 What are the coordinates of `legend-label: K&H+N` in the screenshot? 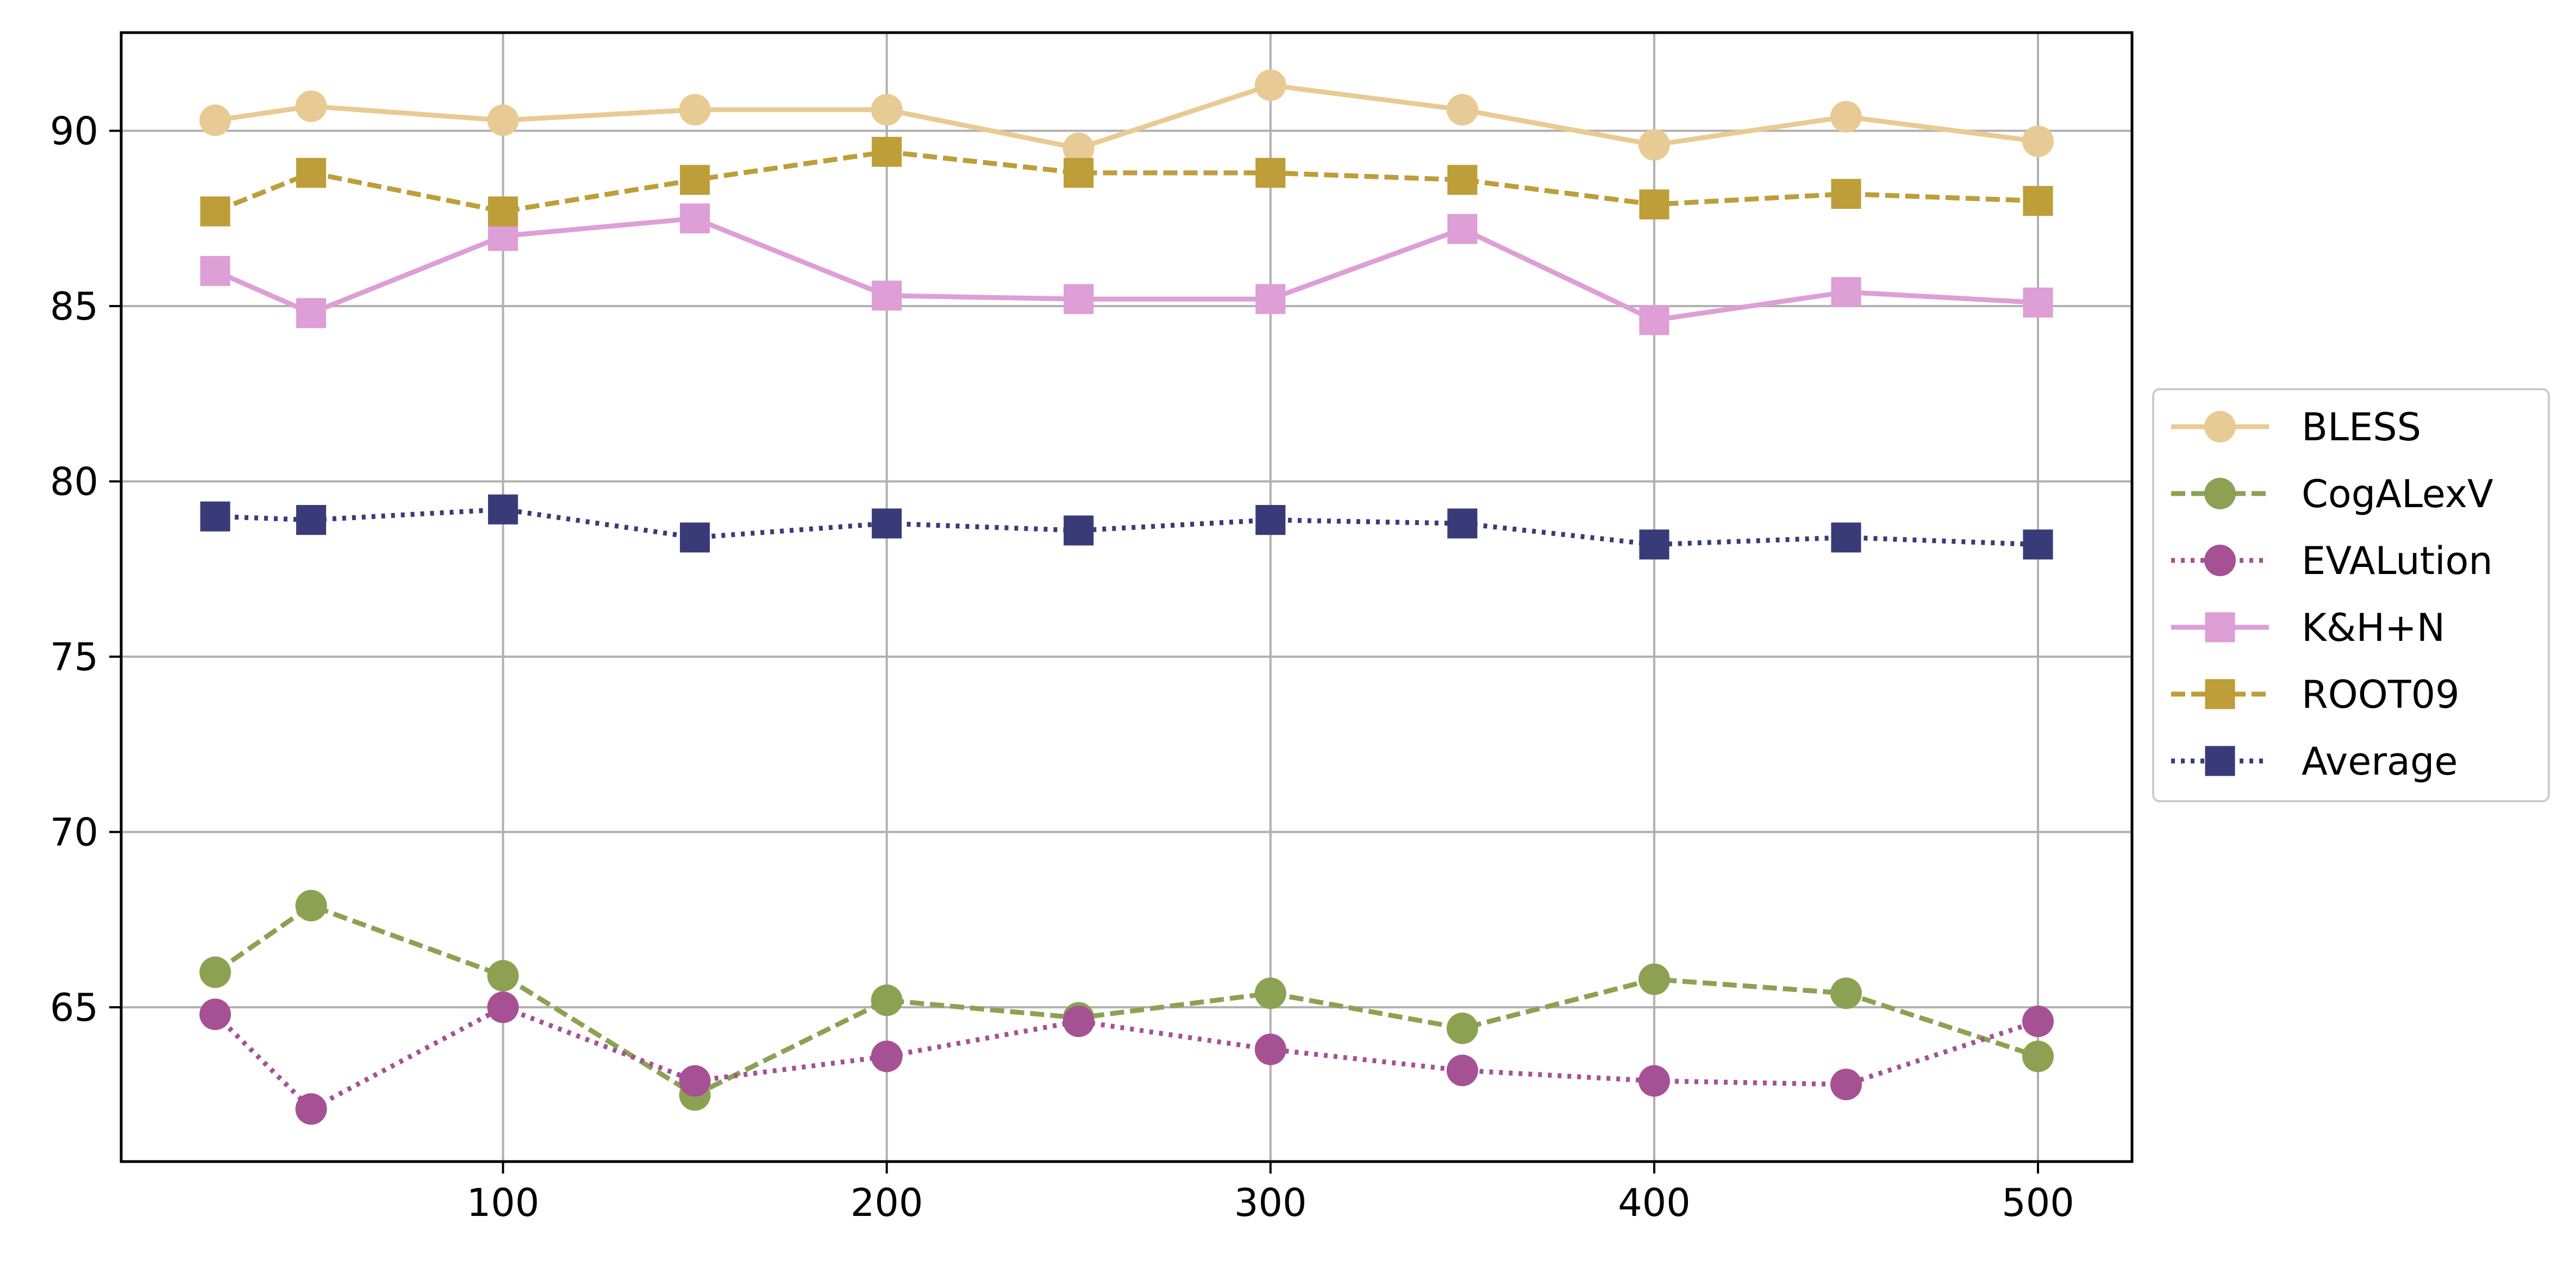 It's located at (2373, 628).